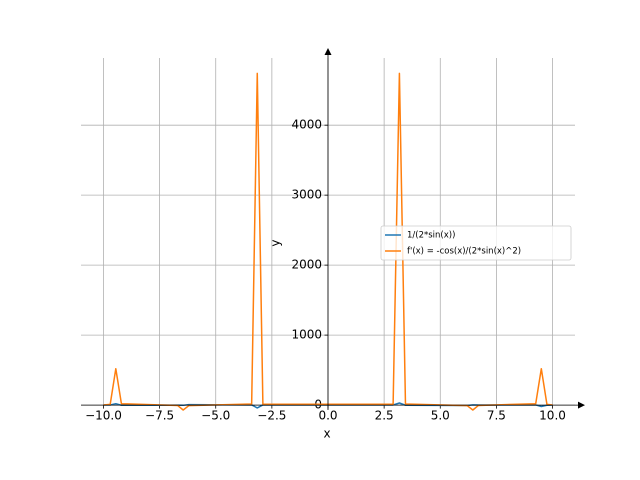 This screenshot has width=640, height=480. Describe the element at coordinates (327, 416) in the screenshot. I see `x-tick-label: 0.0` at that location.